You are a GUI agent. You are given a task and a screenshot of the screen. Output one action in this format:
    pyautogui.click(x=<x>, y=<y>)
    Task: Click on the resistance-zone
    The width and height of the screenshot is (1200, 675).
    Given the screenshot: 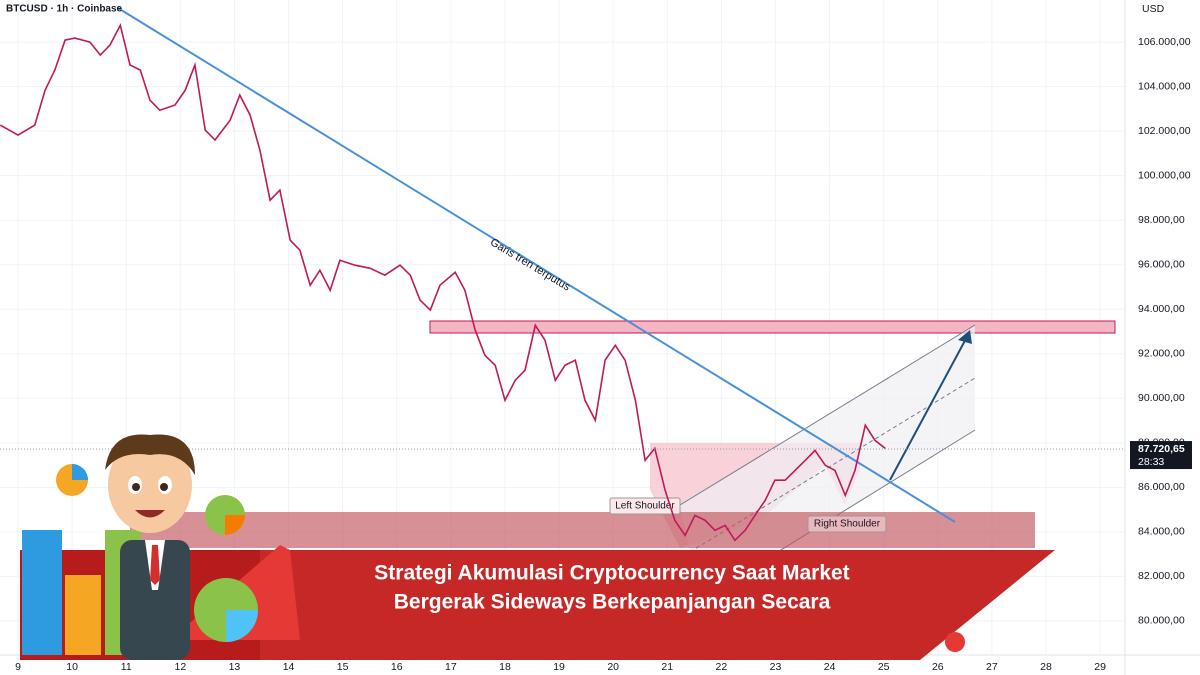 What is the action you would take?
    pyautogui.click(x=772, y=327)
    